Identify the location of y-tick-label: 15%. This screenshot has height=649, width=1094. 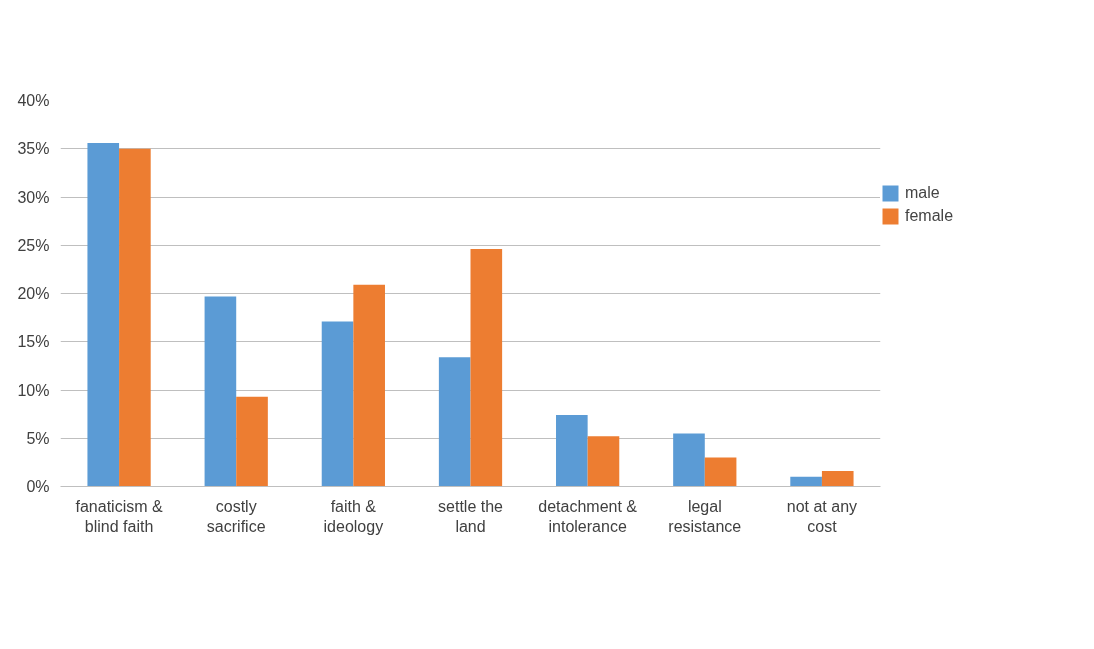
(33, 342).